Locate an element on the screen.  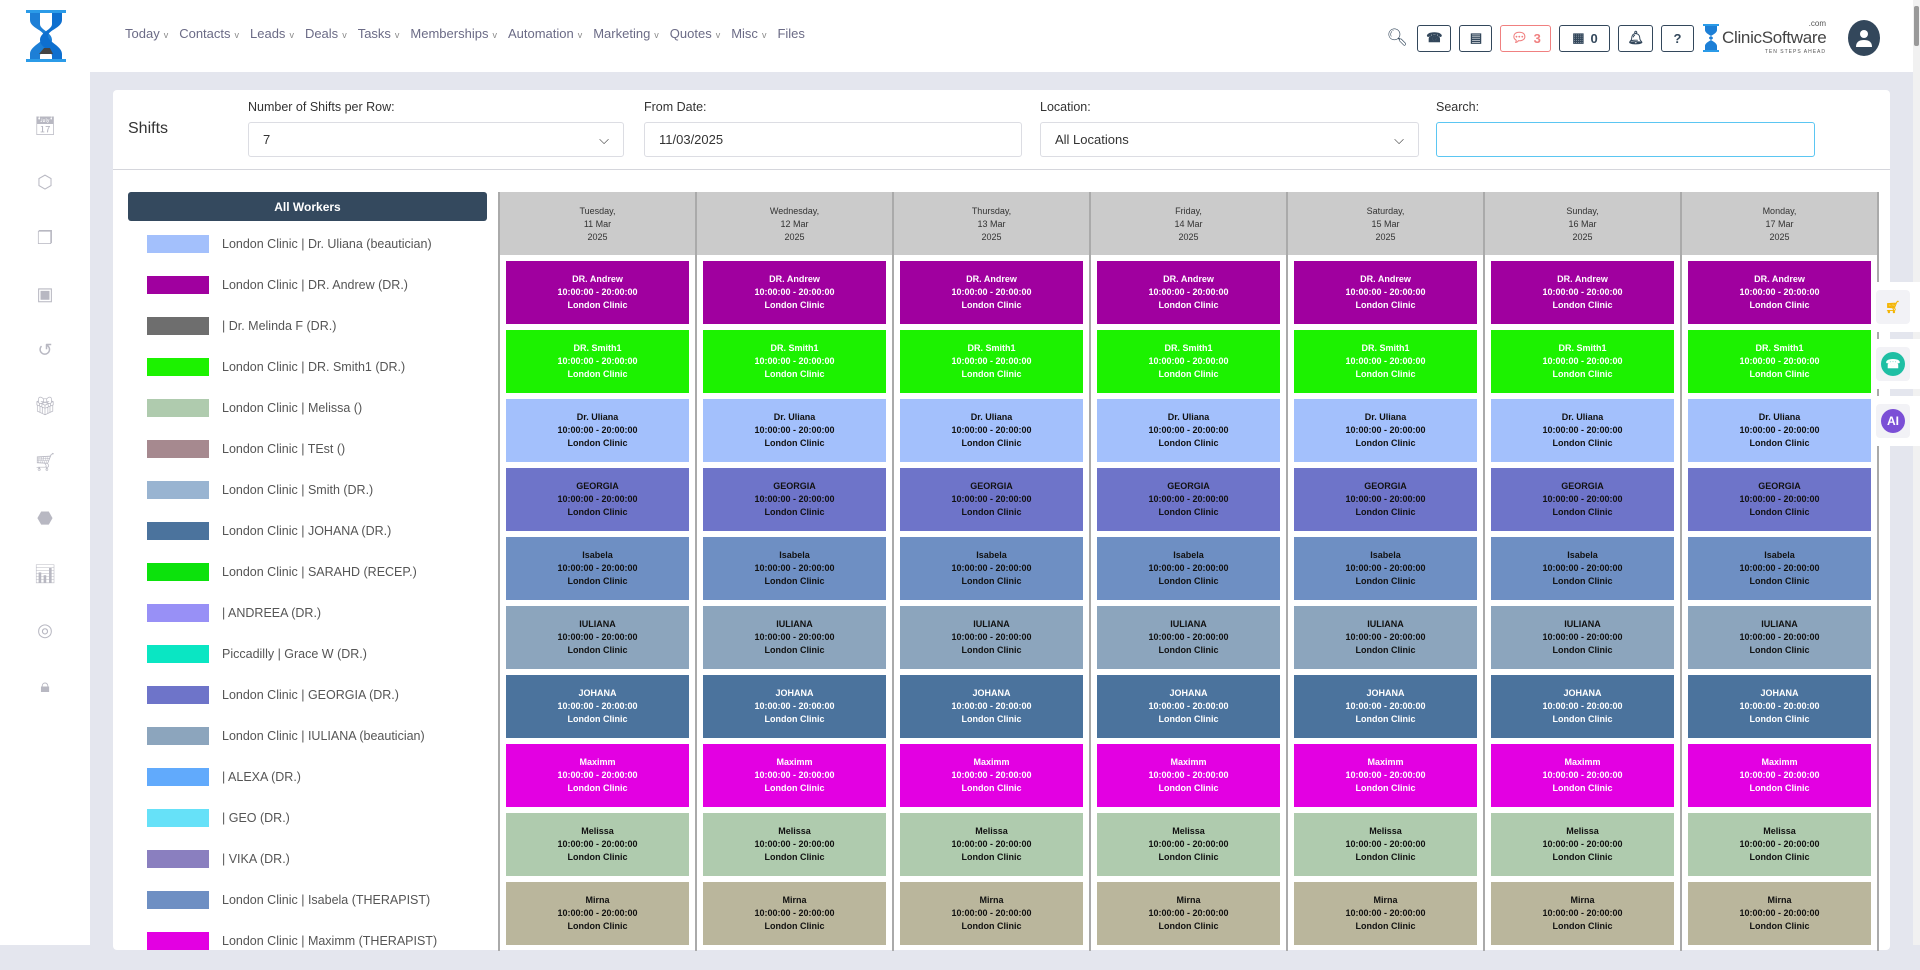
legend-item: London Clinic | Melissa () is located at coordinates (292, 416).